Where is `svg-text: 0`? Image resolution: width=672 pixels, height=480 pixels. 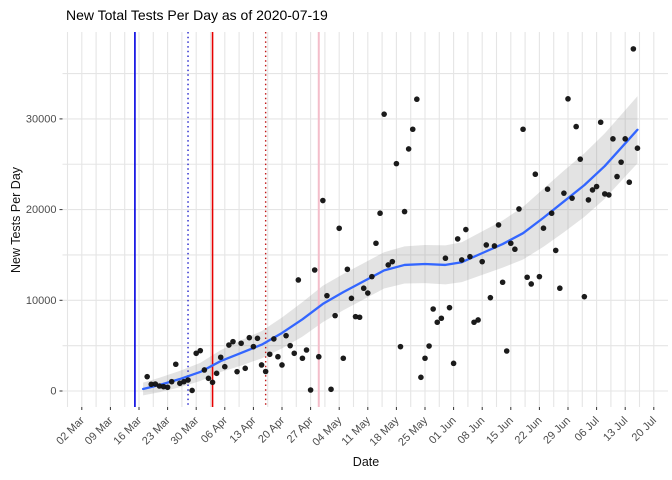 svg-text: 0 is located at coordinates (53, 392).